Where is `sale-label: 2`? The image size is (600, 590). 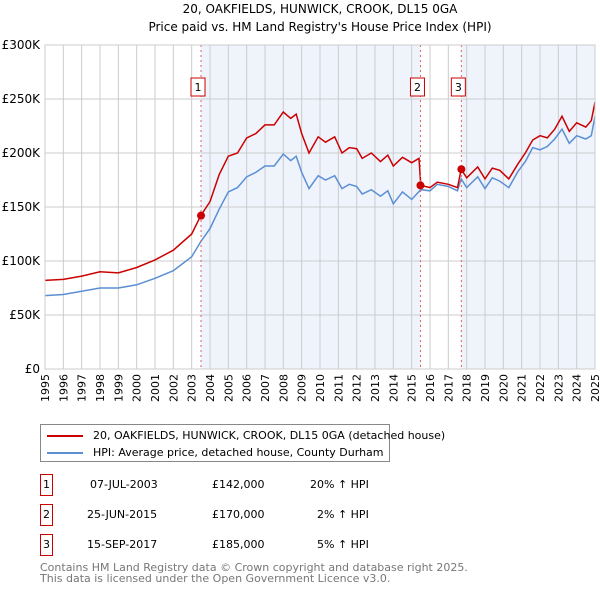
sale-label: 2 is located at coordinates (417, 87).